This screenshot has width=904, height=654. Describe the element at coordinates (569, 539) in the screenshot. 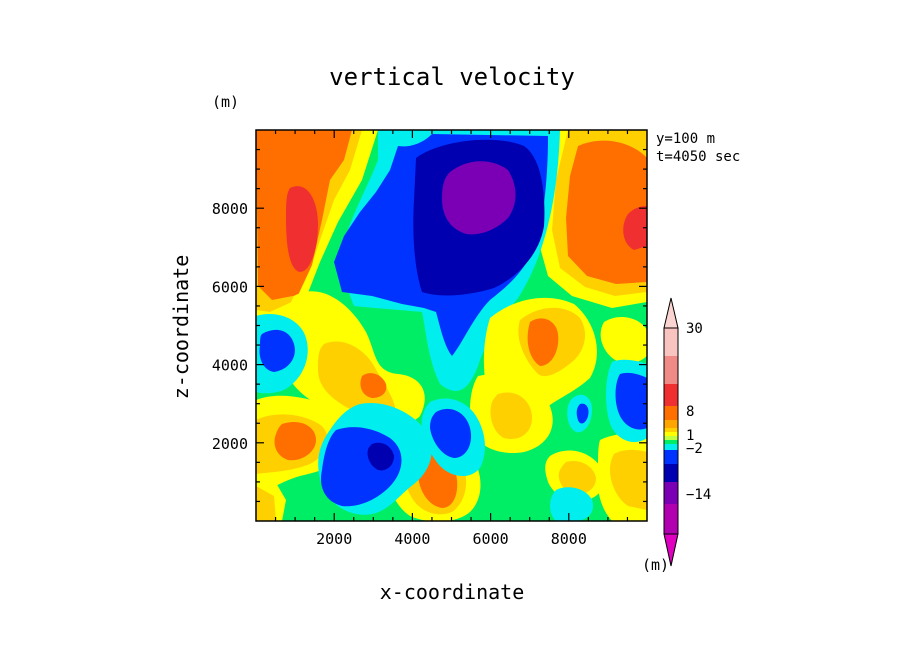

I see `x-tick-label: 8000` at that location.